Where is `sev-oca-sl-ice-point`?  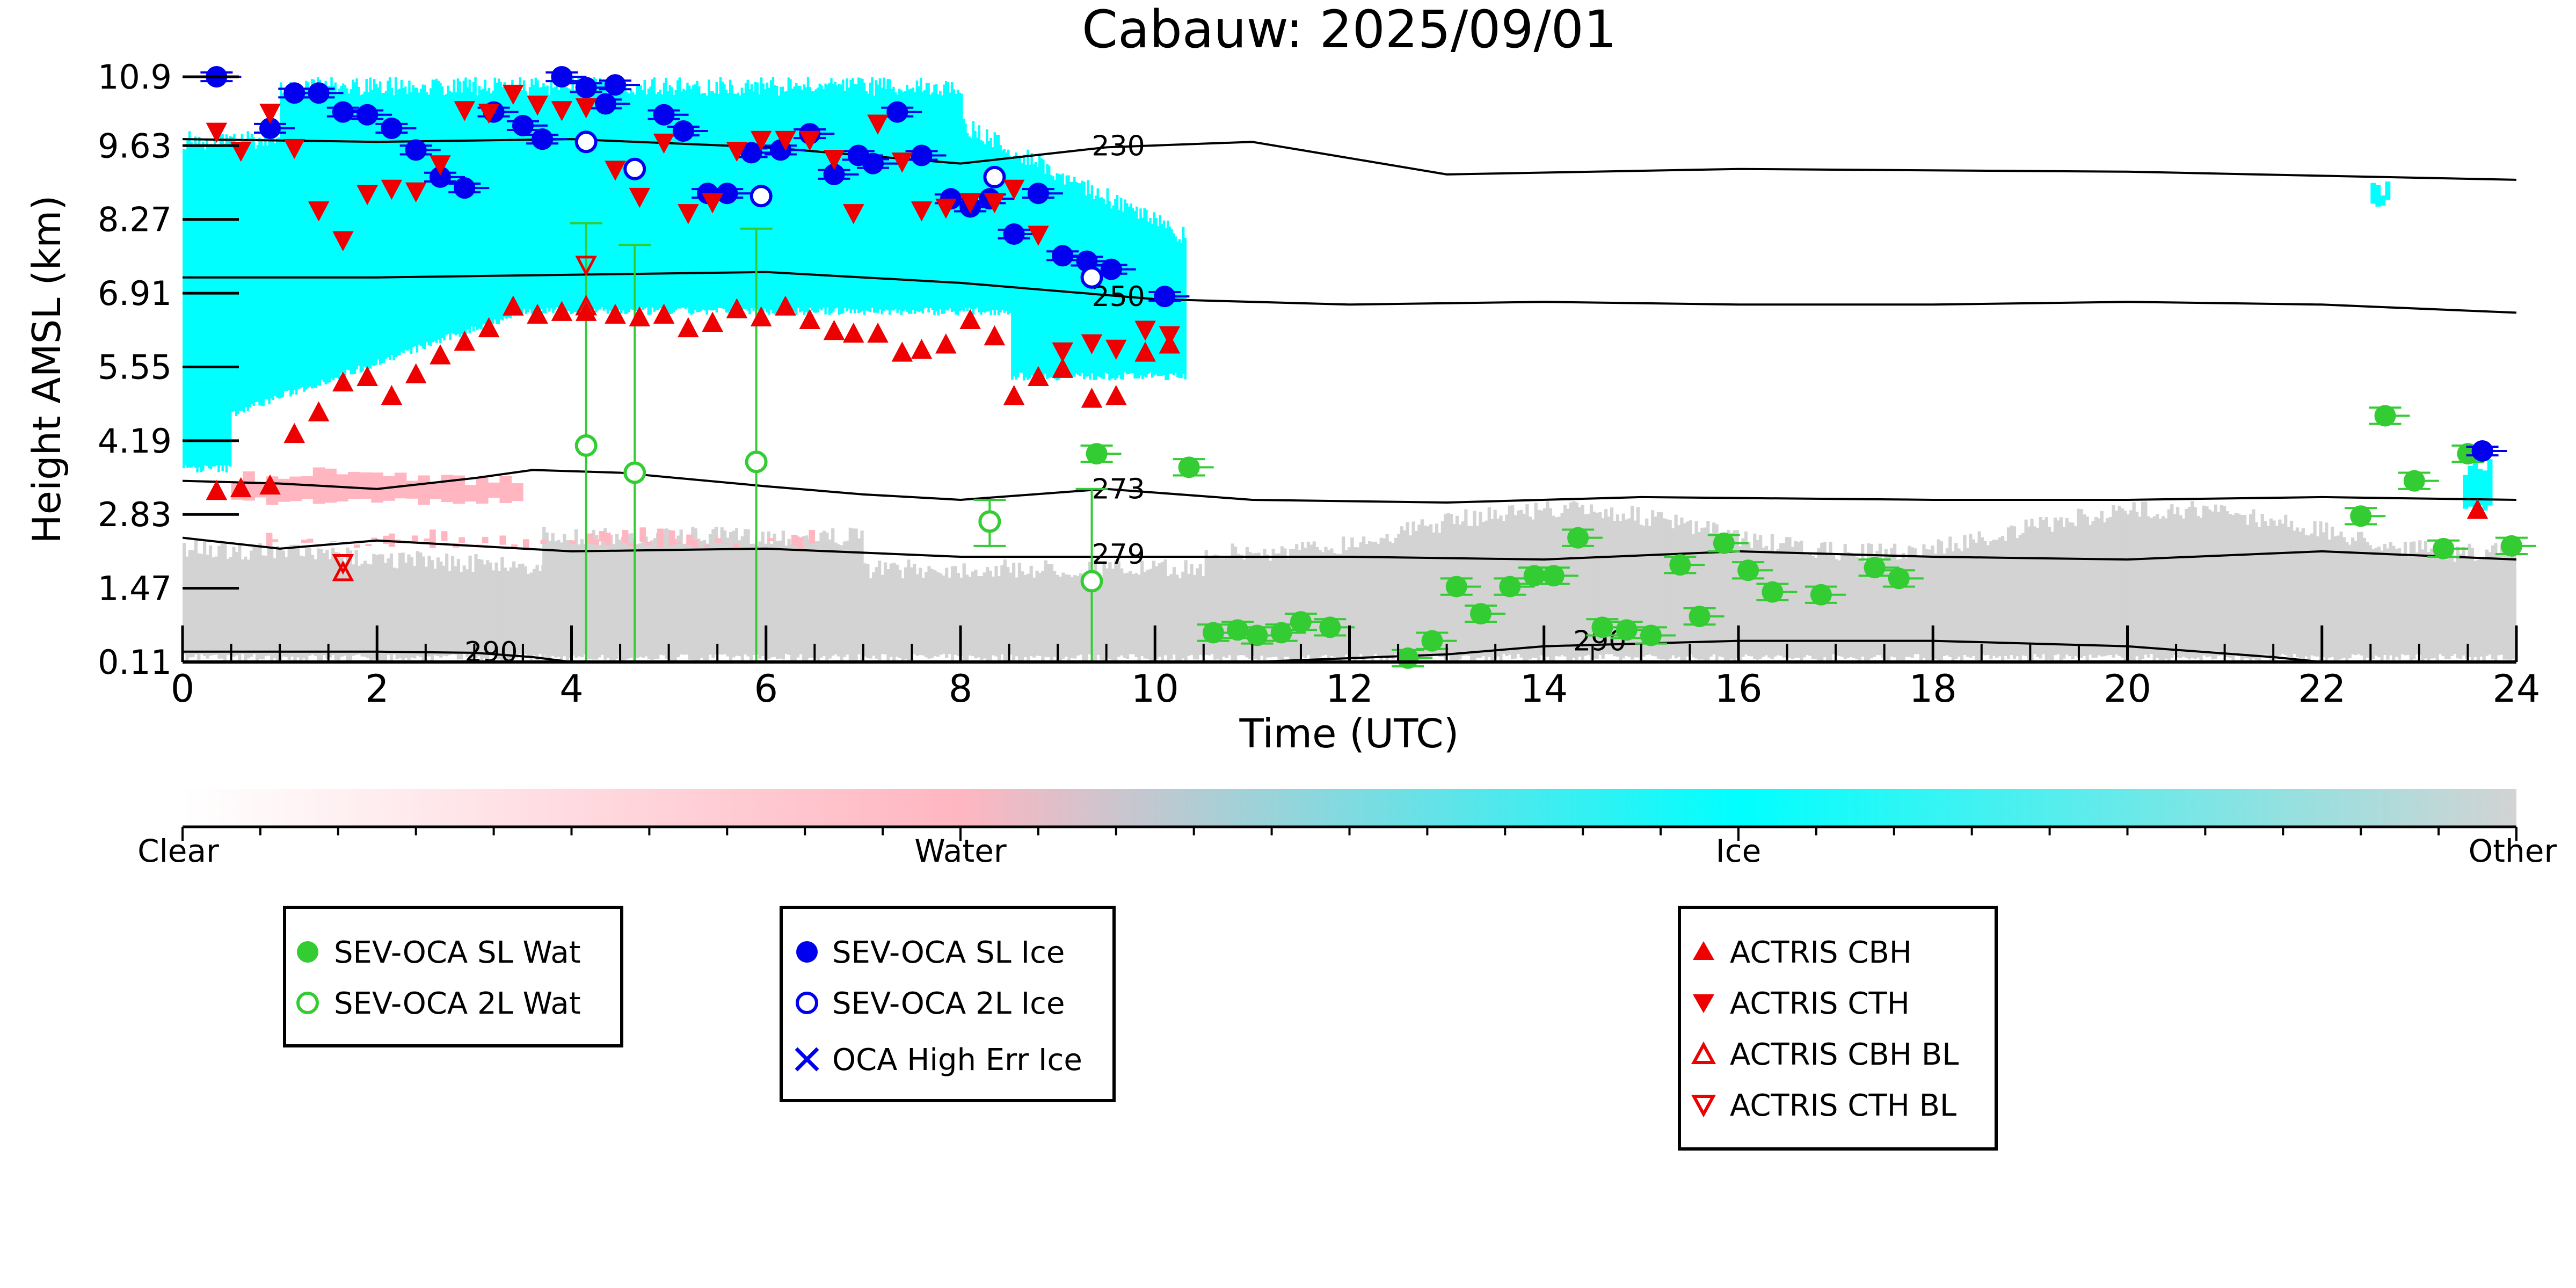
sev-oca-sl-ice-point is located at coordinates (543, 139).